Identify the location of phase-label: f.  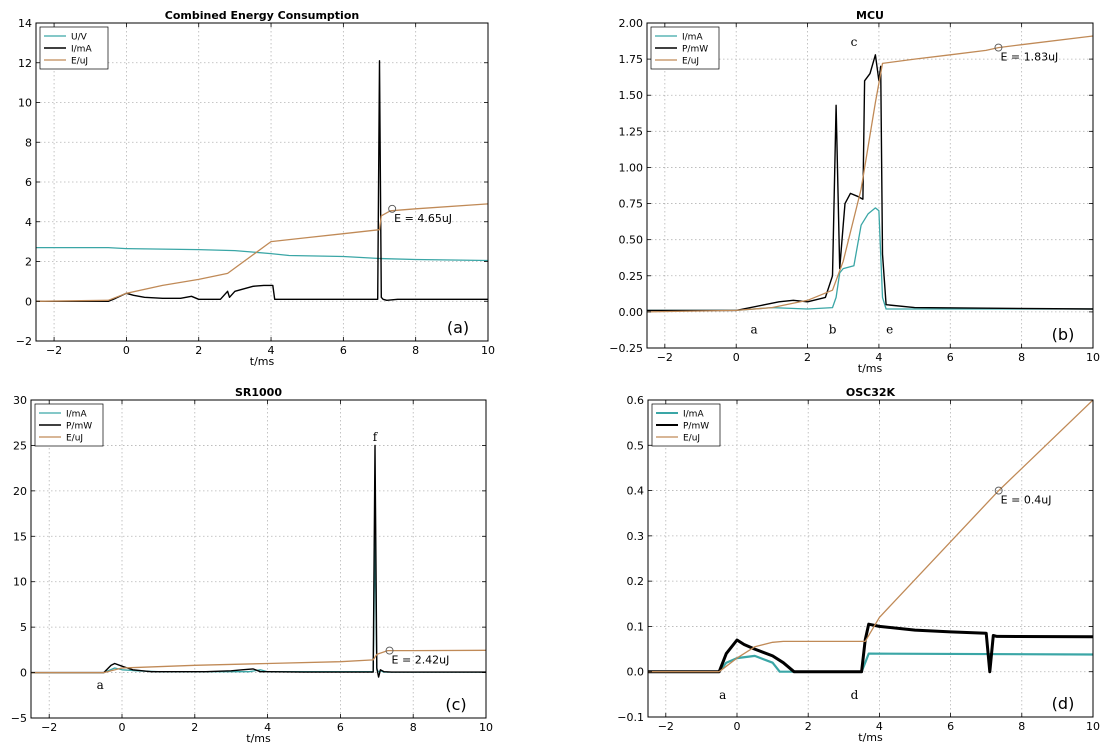
(376, 437).